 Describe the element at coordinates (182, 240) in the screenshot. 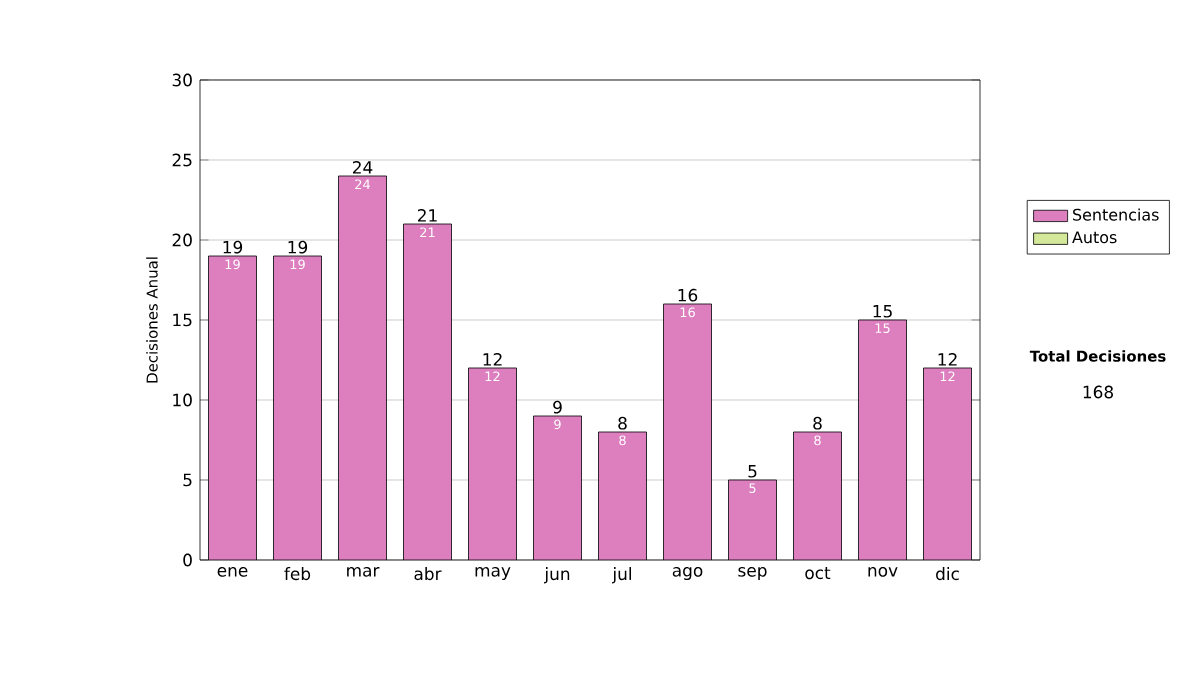

I see `y-tick-label: 20` at that location.